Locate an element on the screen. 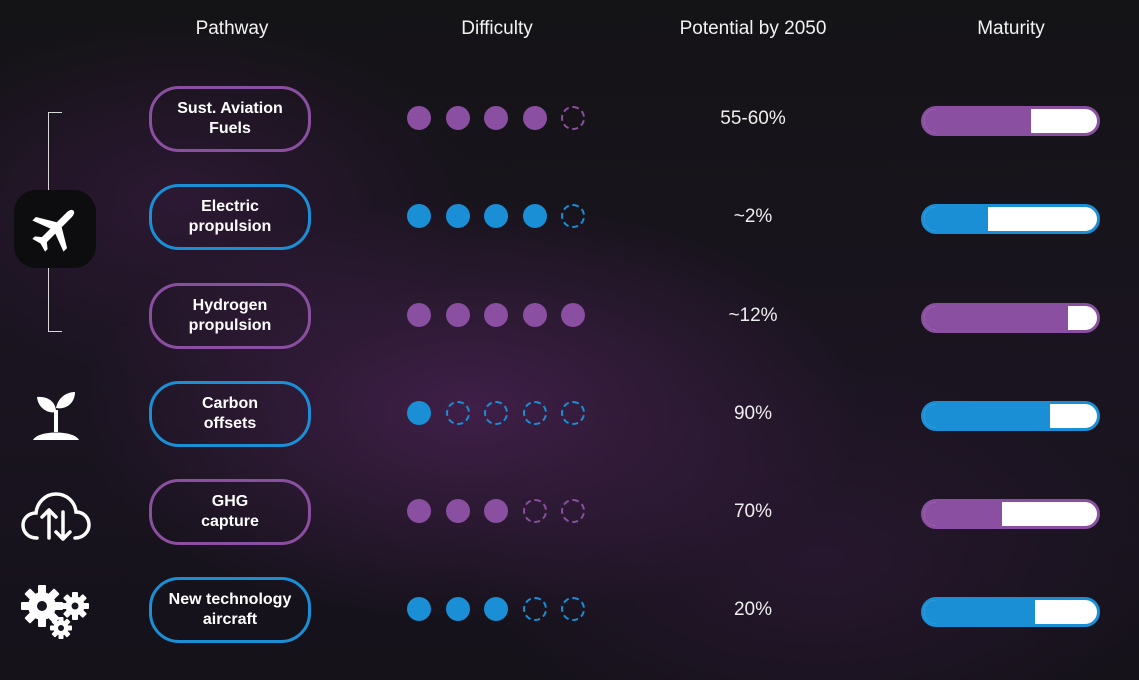 This screenshot has width=1139, height=680. pathway-row: New technology aircraft 20% is located at coordinates (569, 613).